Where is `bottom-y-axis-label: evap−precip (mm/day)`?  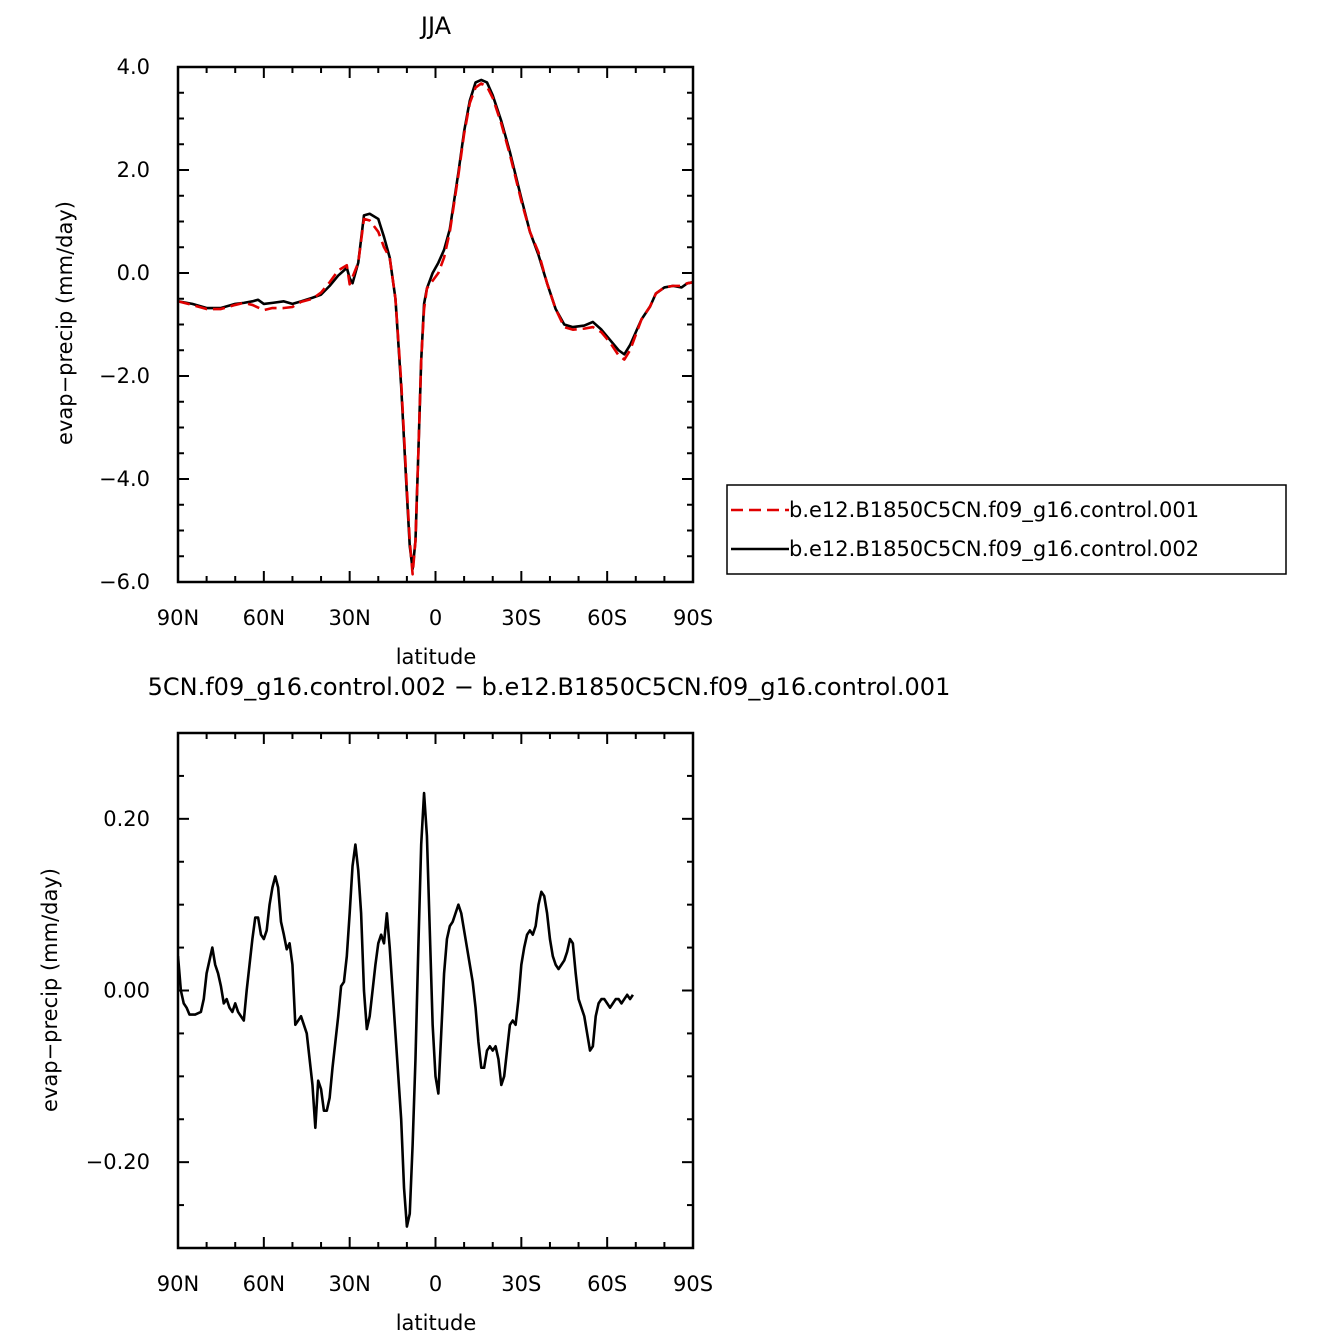 bottom-y-axis-label: evap−precip (mm/day) is located at coordinates (50, 990).